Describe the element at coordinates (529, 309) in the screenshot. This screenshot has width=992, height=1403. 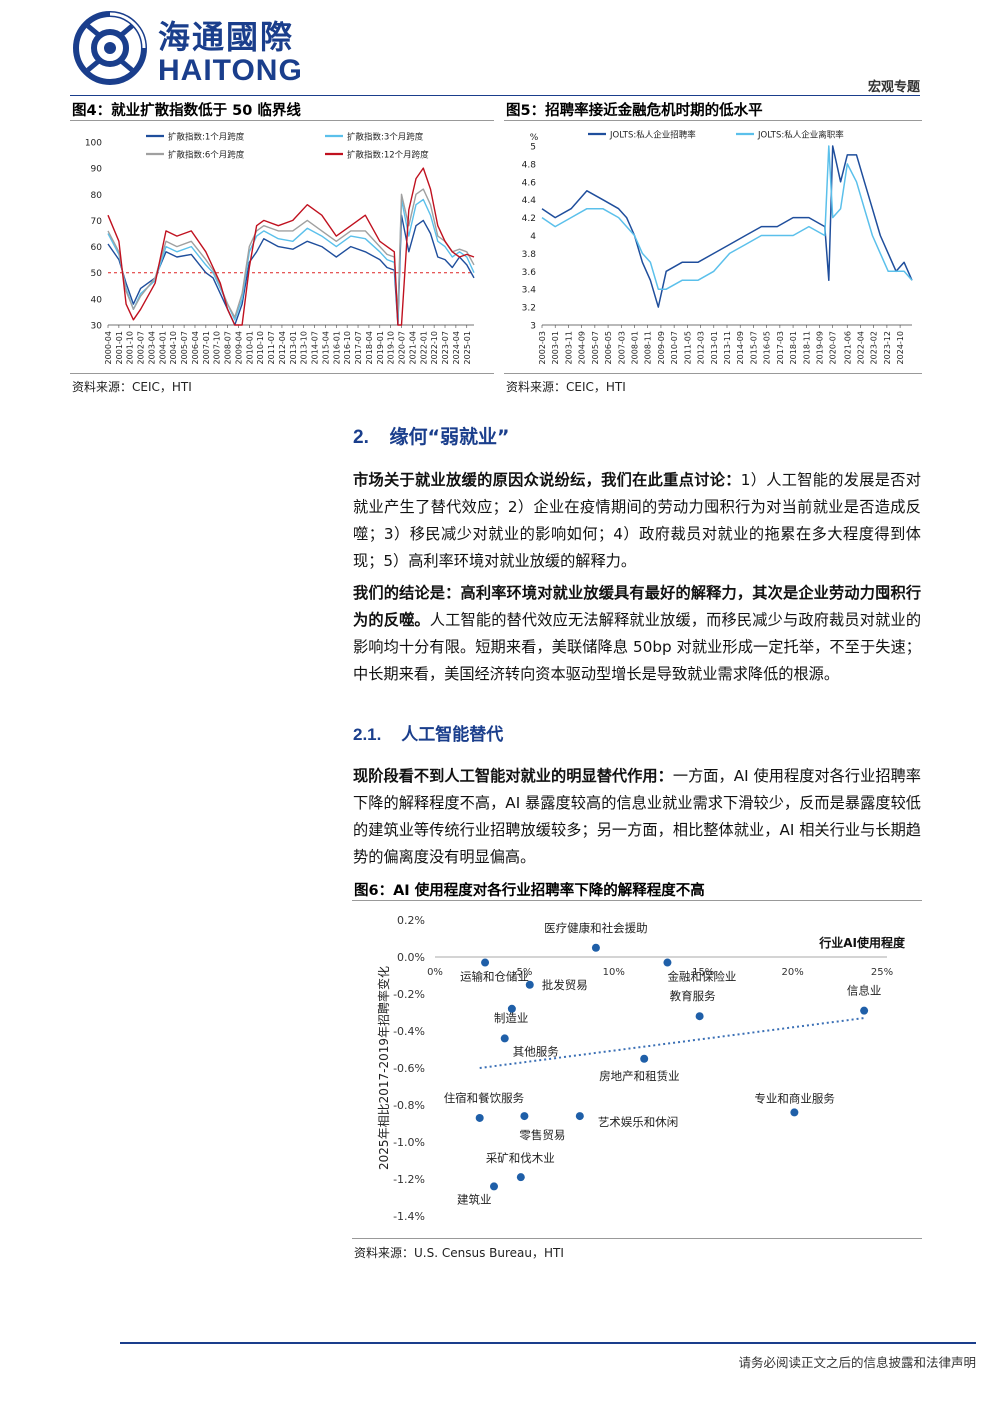
I see `y-tick-label: 3.2` at that location.